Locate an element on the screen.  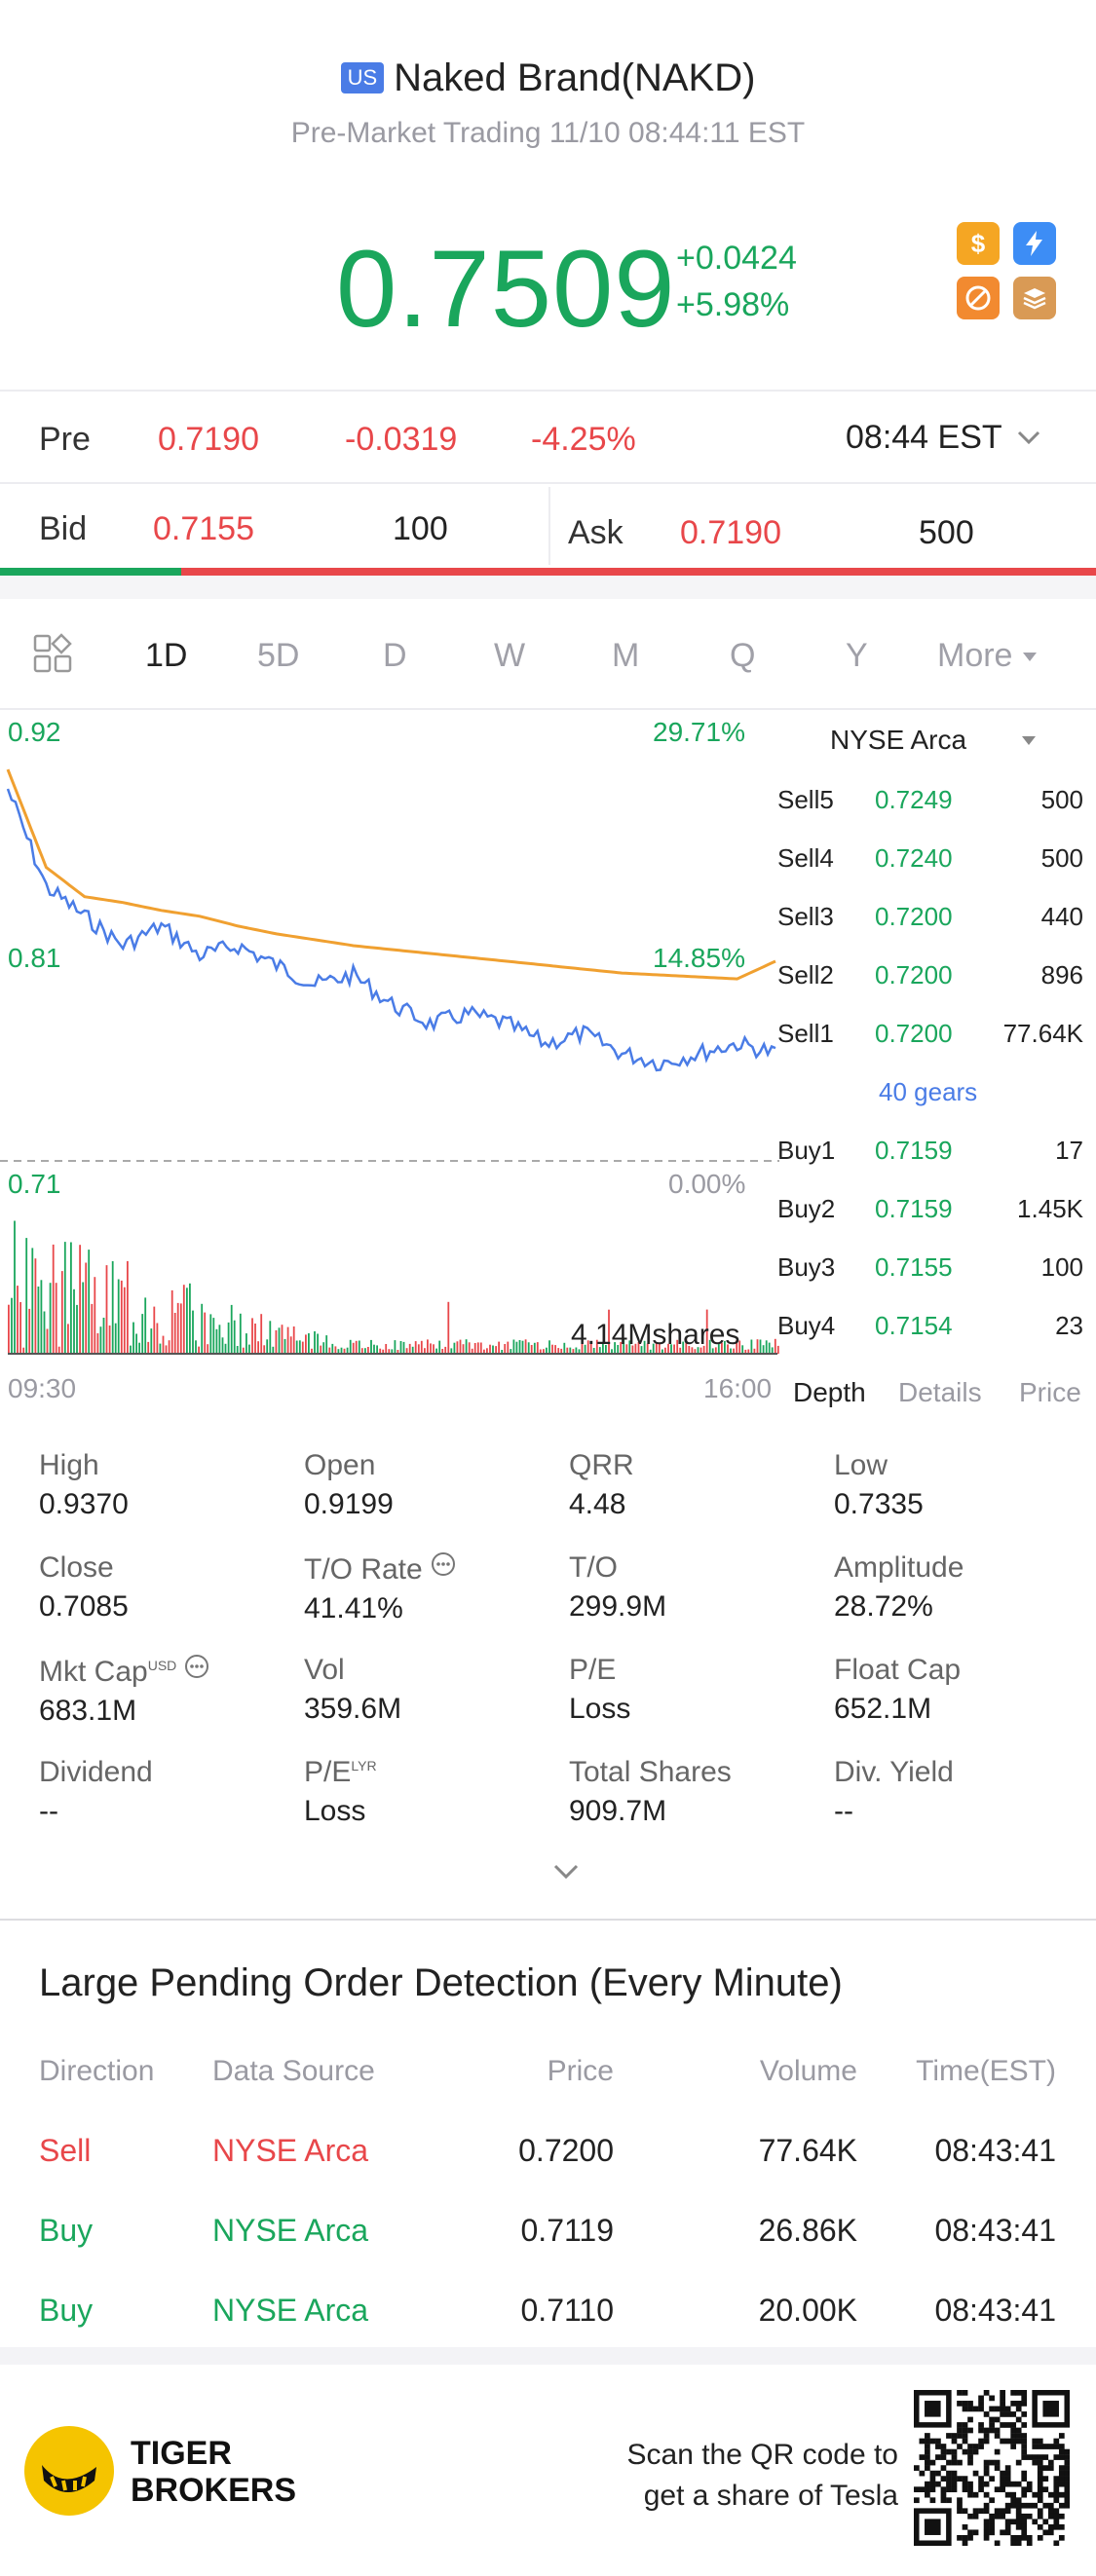
tab-price: Price is located at coordinates (1050, 1392).